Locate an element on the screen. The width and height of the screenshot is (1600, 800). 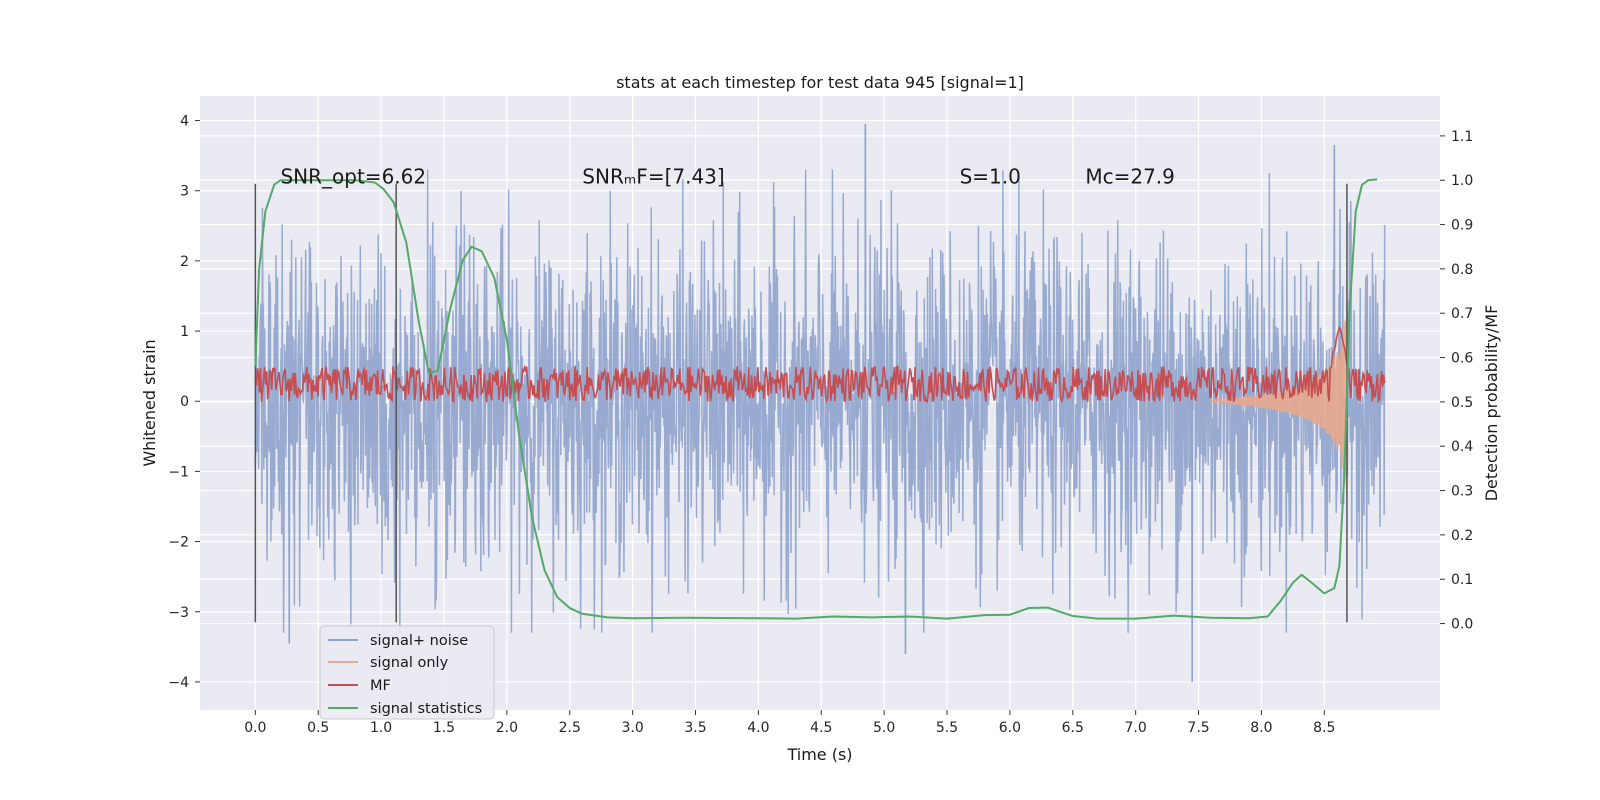
x-axis-label: Time (s) is located at coordinates (819, 754).